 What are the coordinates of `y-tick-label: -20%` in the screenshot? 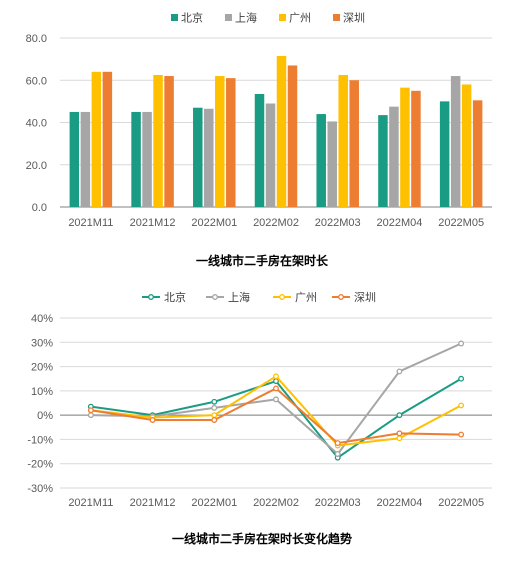 It's located at (40, 465).